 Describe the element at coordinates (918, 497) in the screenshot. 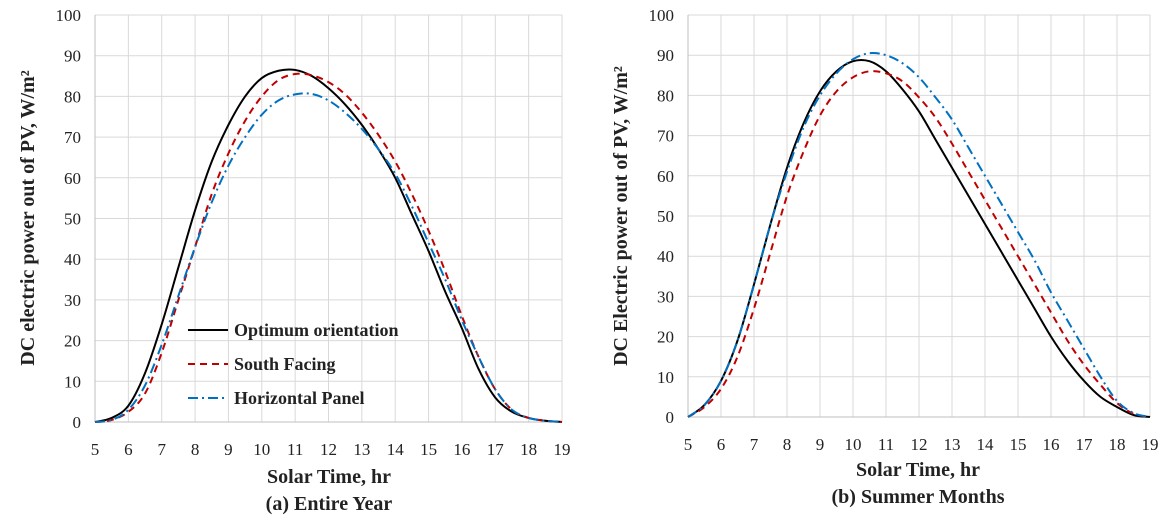

I see `caption-b: (b) Summer Months` at that location.